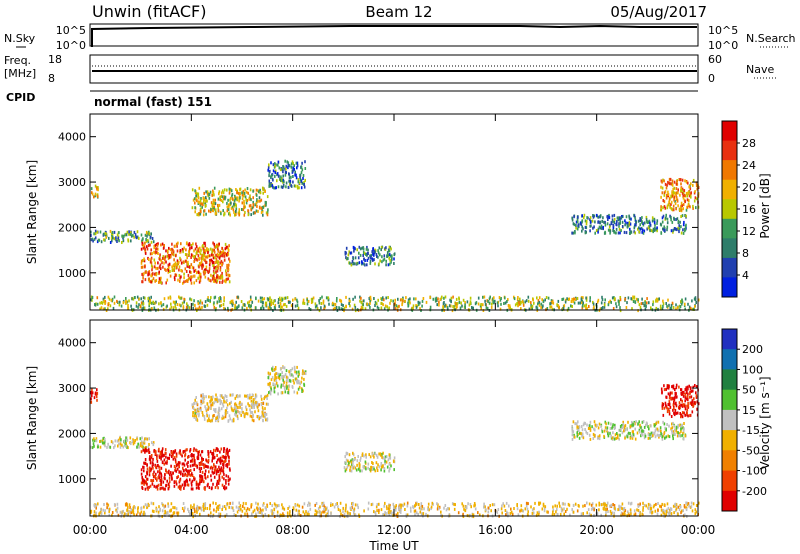 Image resolution: width=800 pixels, height=554 pixels. What do you see at coordinates (370, 256) in the screenshot?
I see `echo-region` at bounding box center [370, 256].